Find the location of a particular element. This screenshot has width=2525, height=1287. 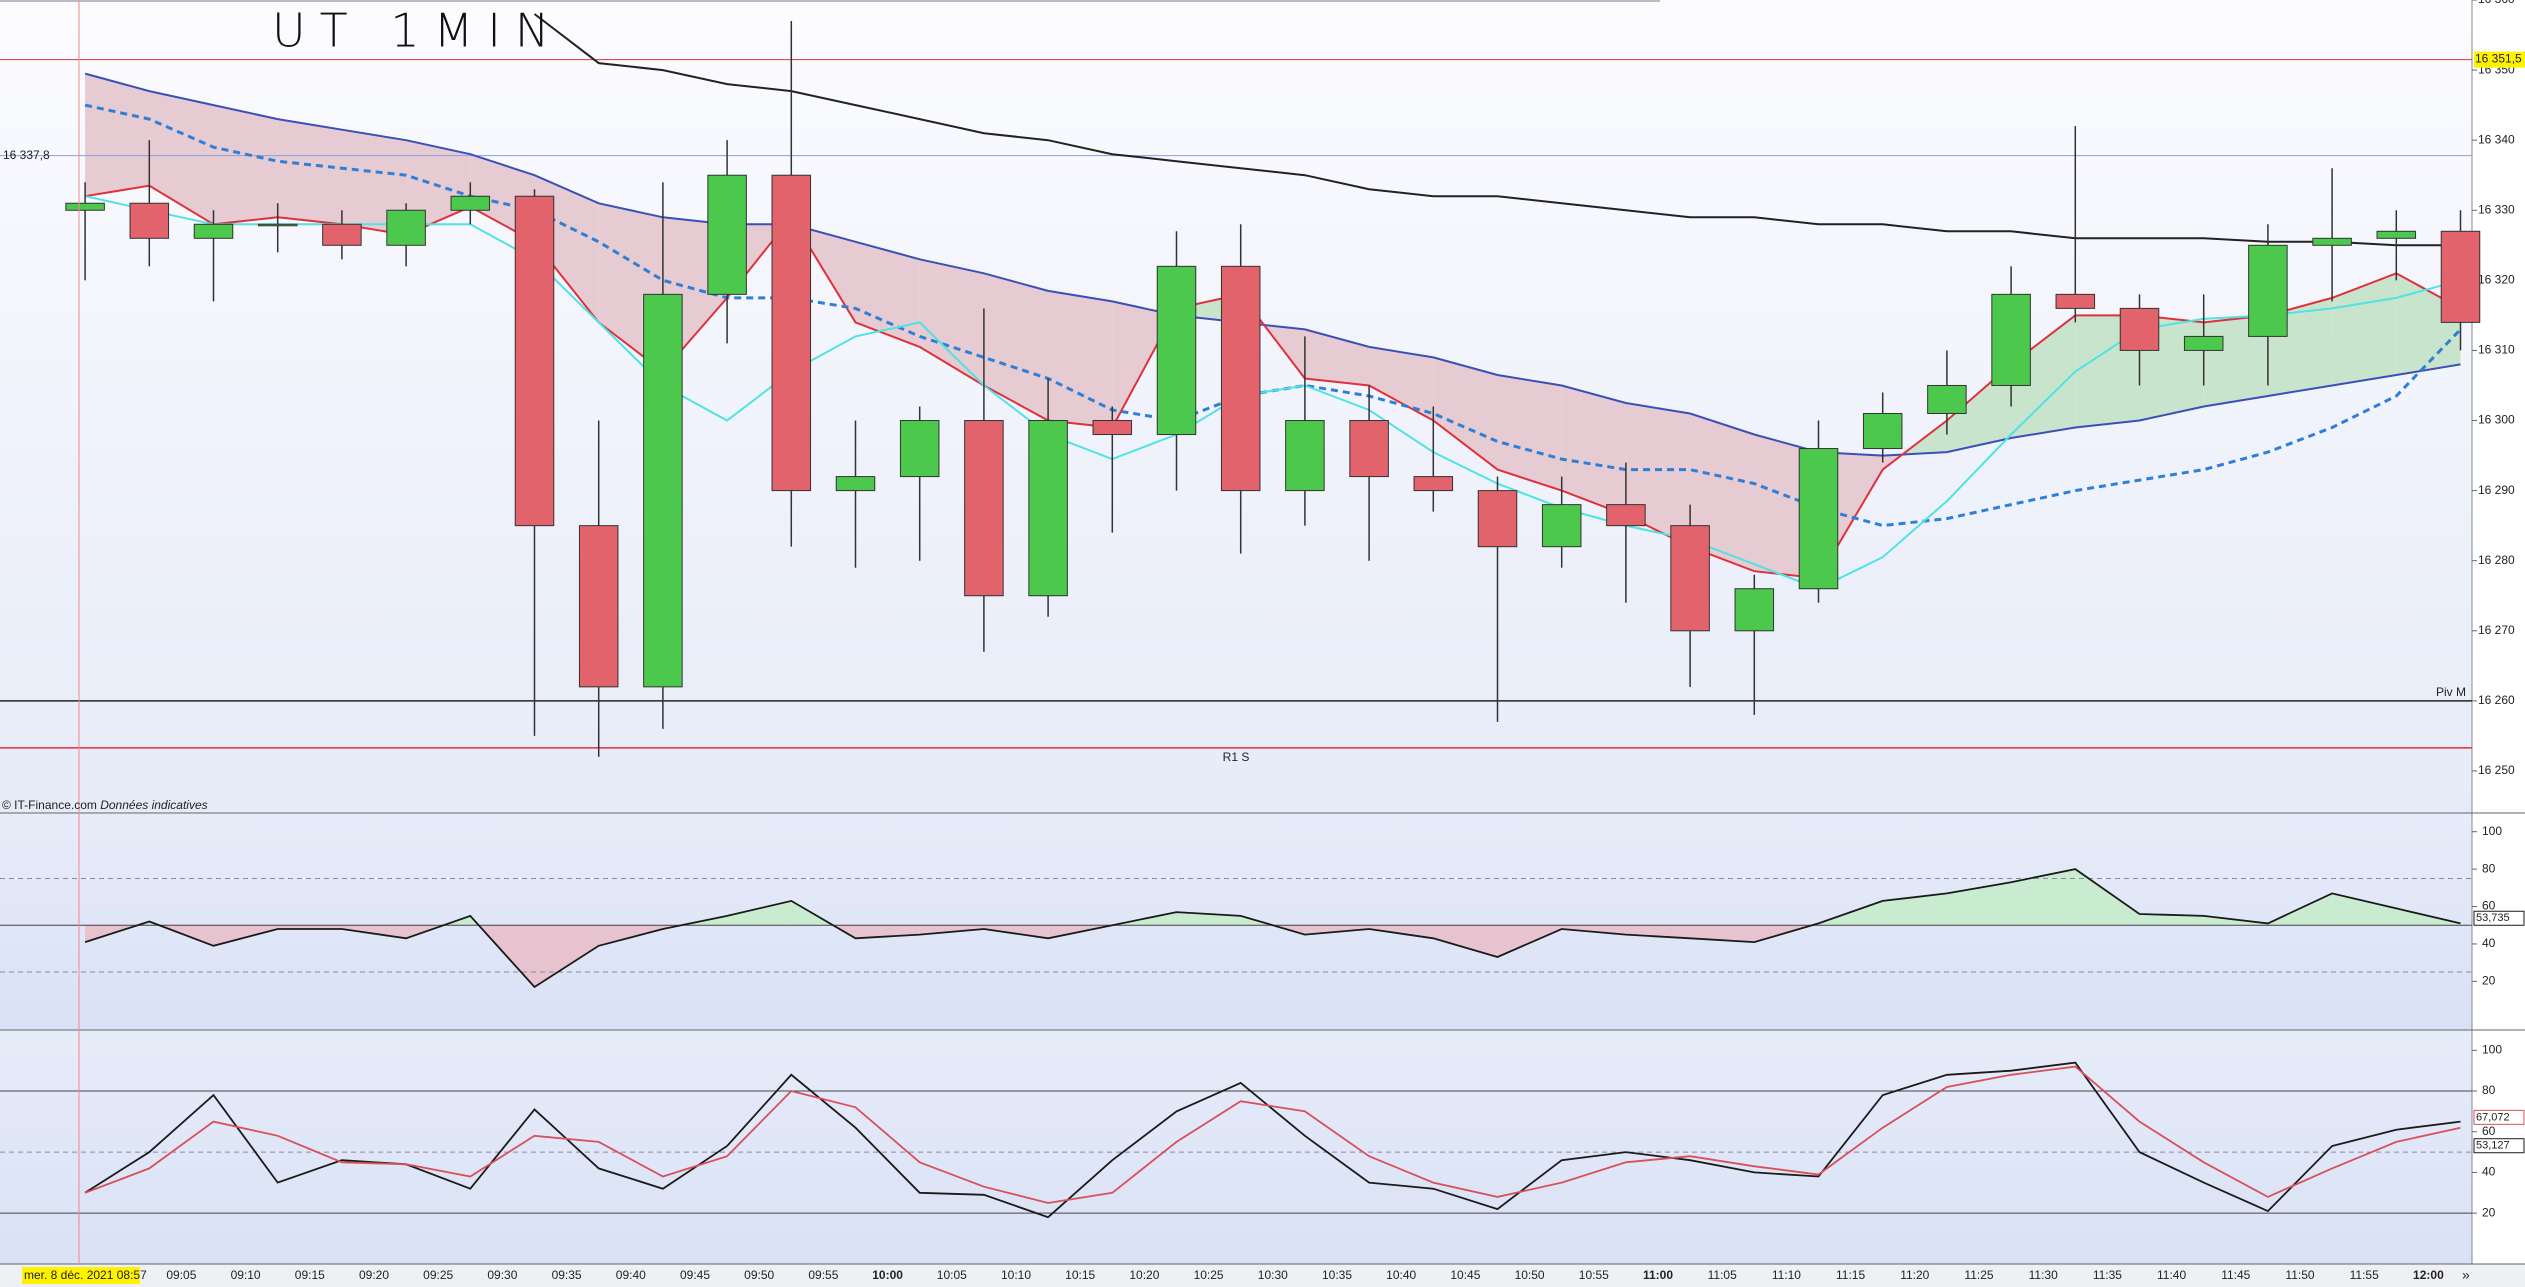

y-tick-label: 16 270 is located at coordinates (2496, 630).